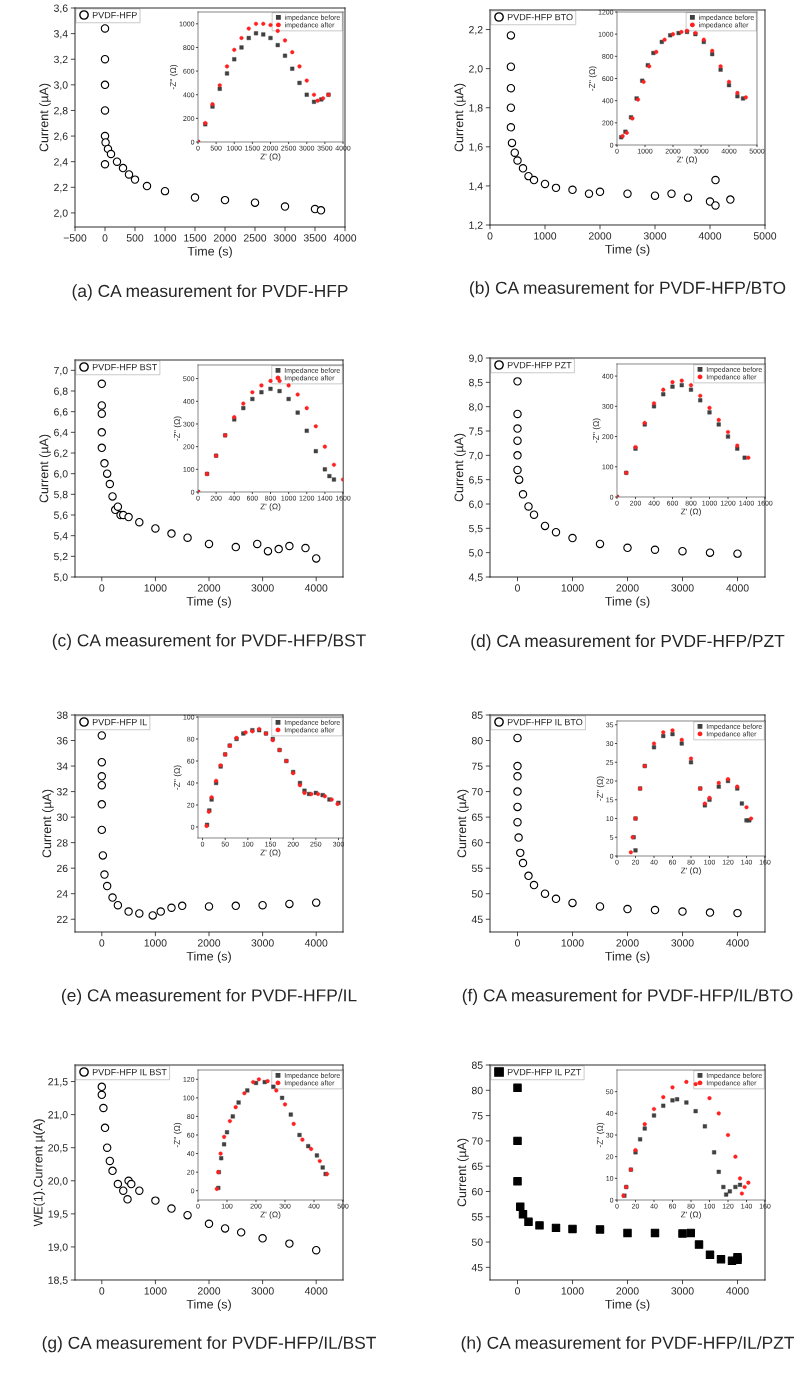  I want to click on y-tick-label: 7,5, so click(476, 432).